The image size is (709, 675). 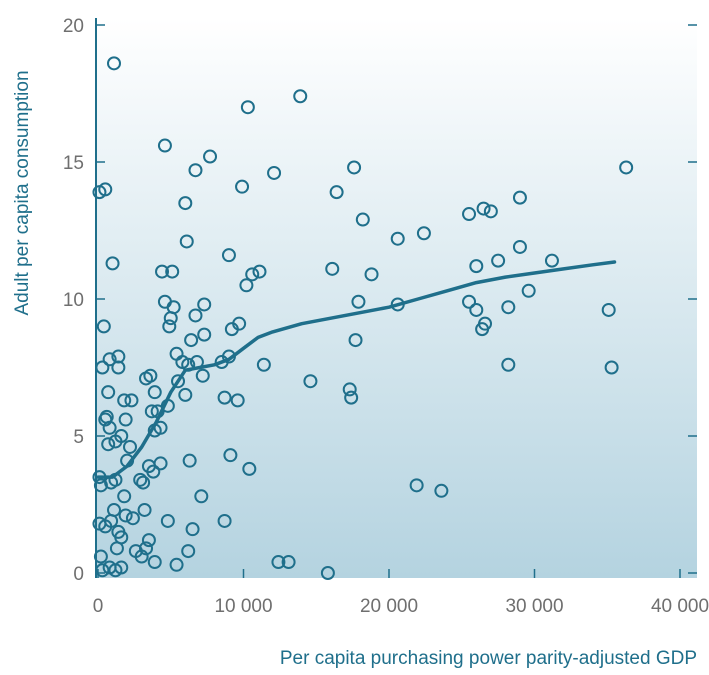 I want to click on y-tick-label: 10, so click(x=73, y=300).